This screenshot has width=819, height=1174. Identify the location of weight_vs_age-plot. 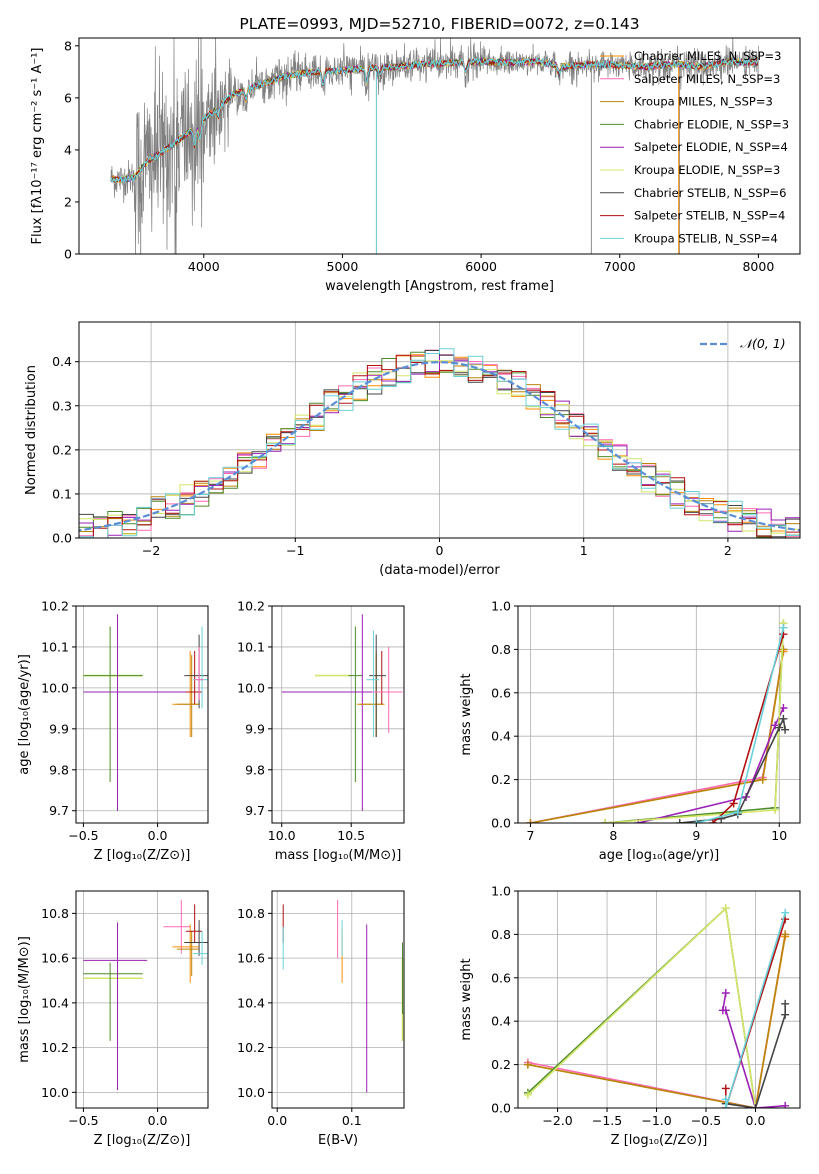
(658, 721).